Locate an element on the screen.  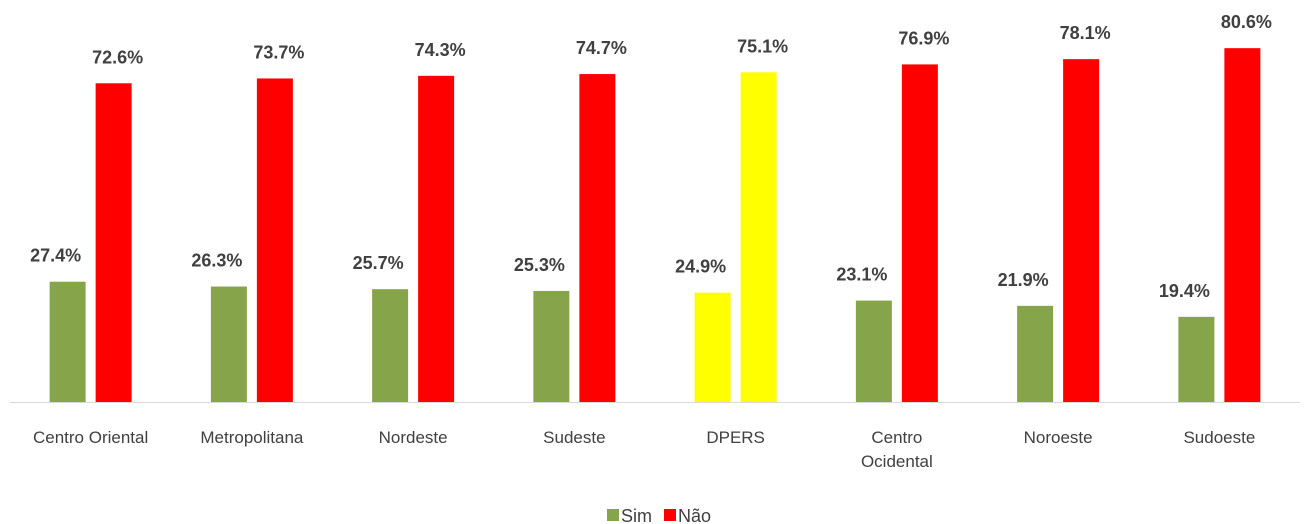
x-tick-label: Centro Ocidental is located at coordinates (897, 449).